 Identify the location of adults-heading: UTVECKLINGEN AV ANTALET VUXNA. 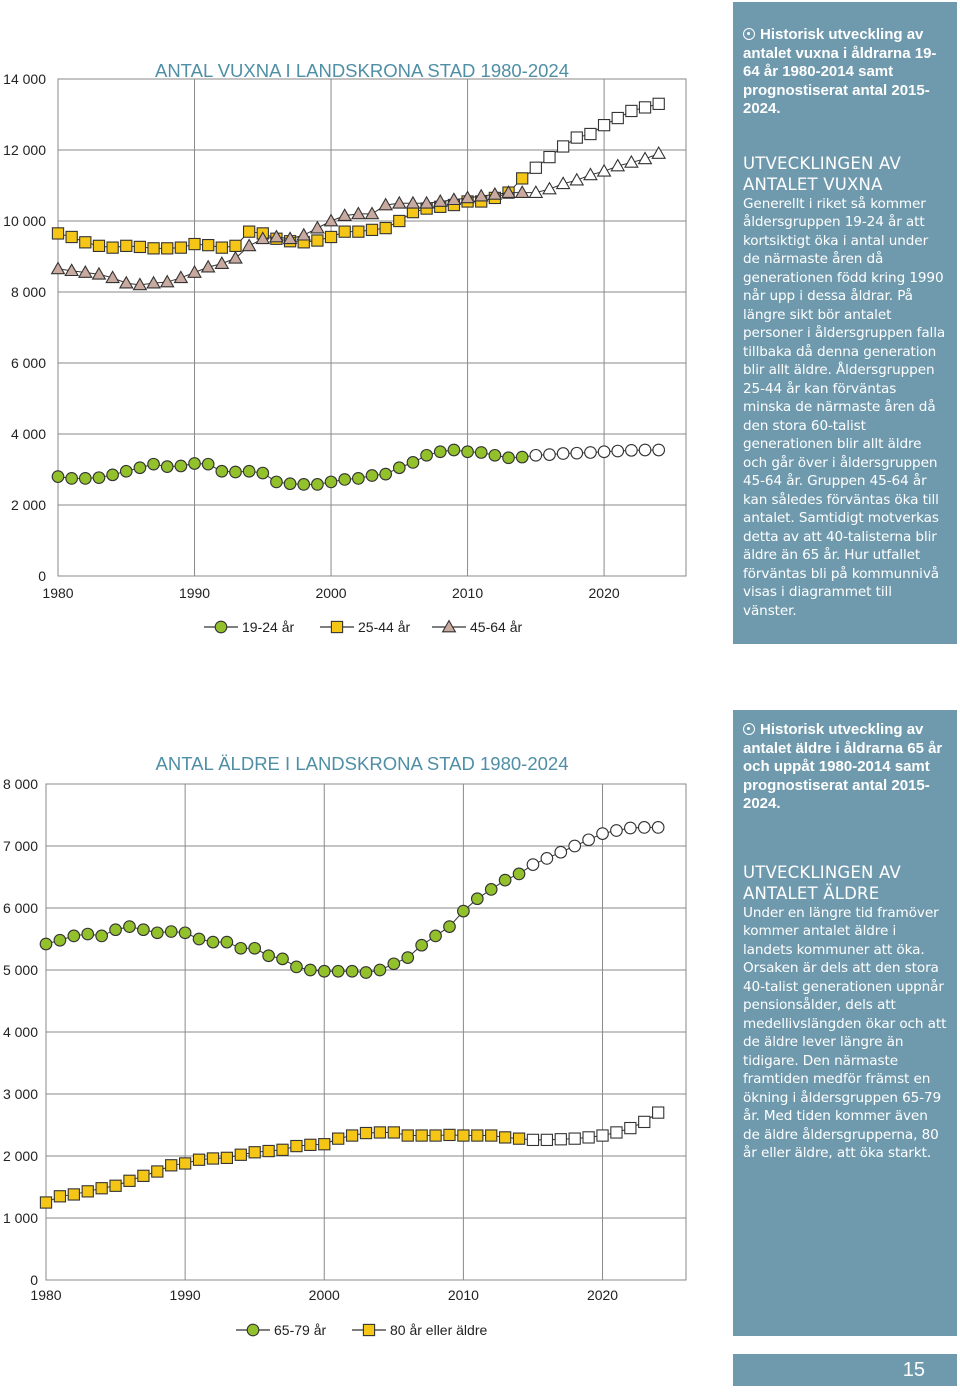
(822, 173).